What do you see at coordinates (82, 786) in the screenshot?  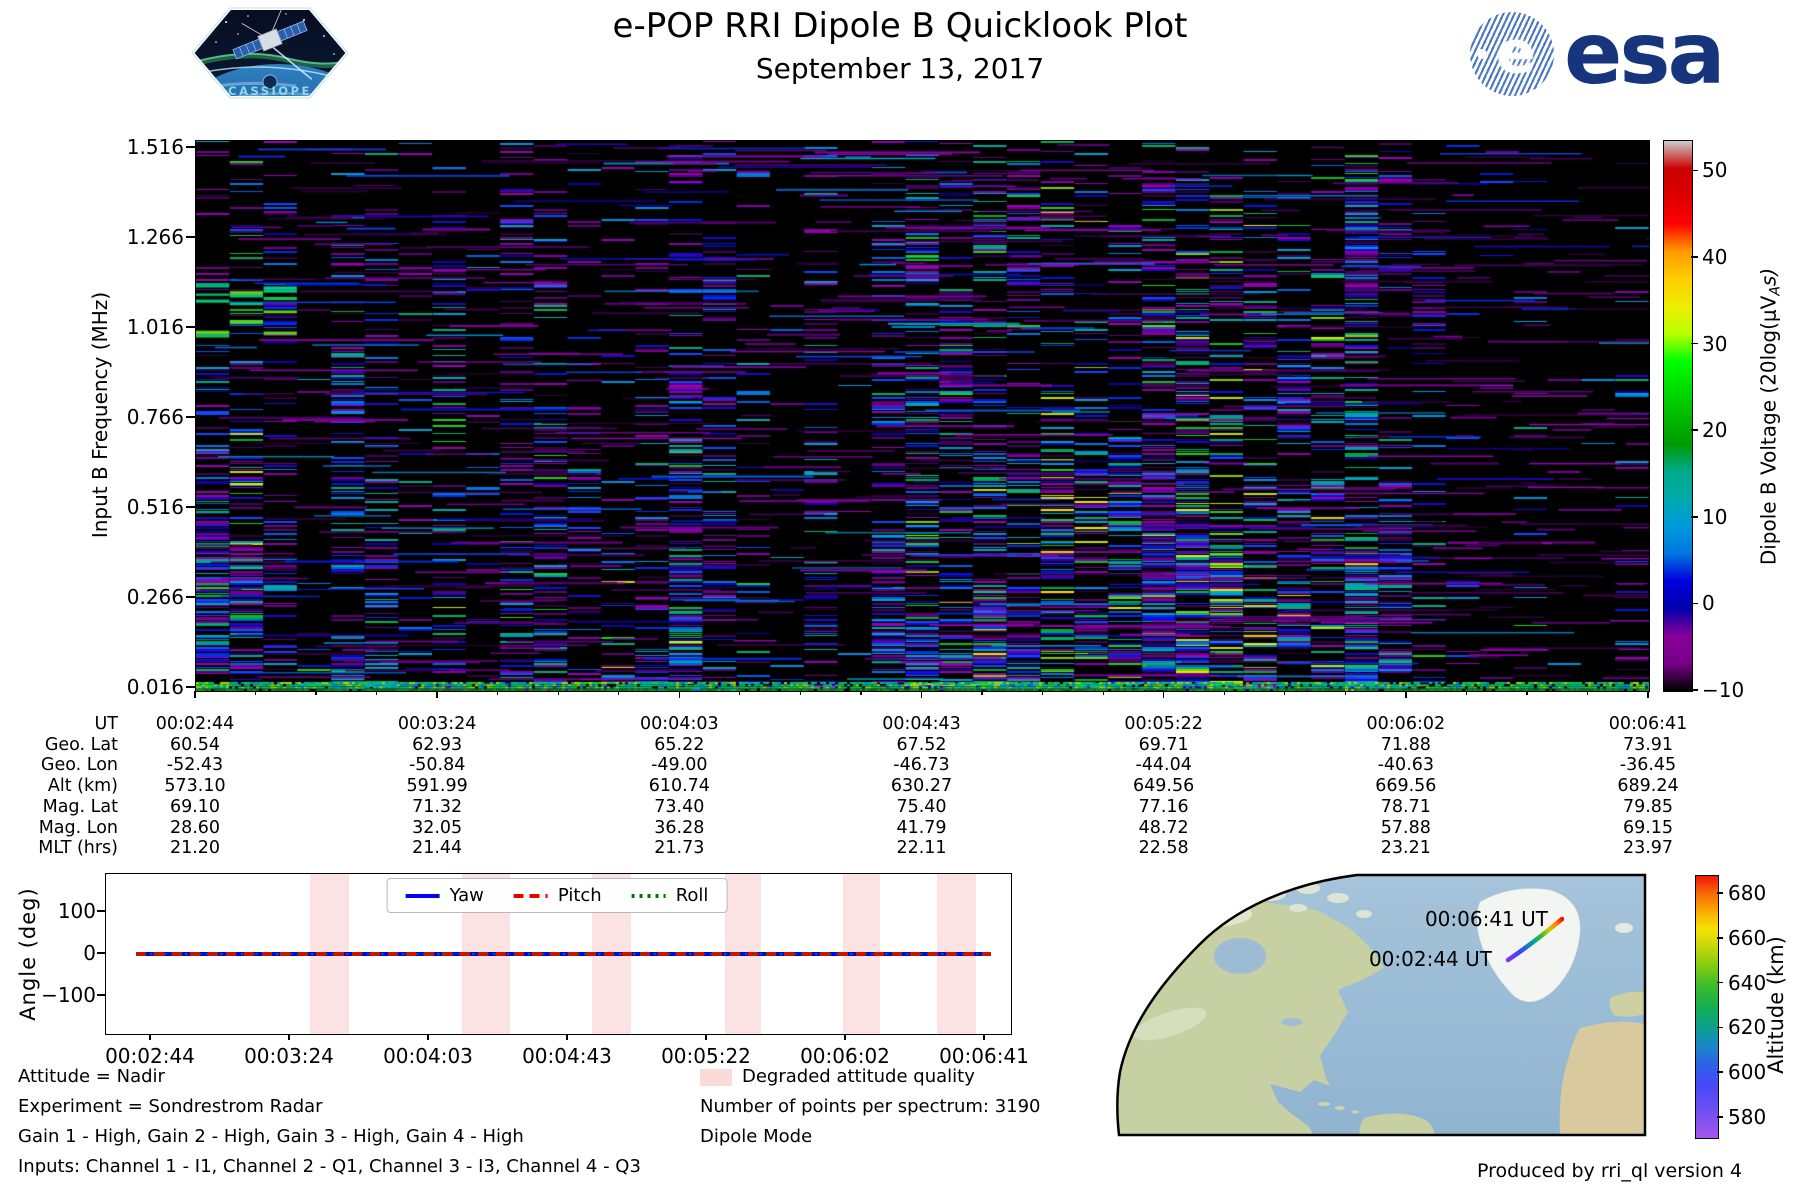 I see `ephemeris-row-label: Alt (km)` at bounding box center [82, 786].